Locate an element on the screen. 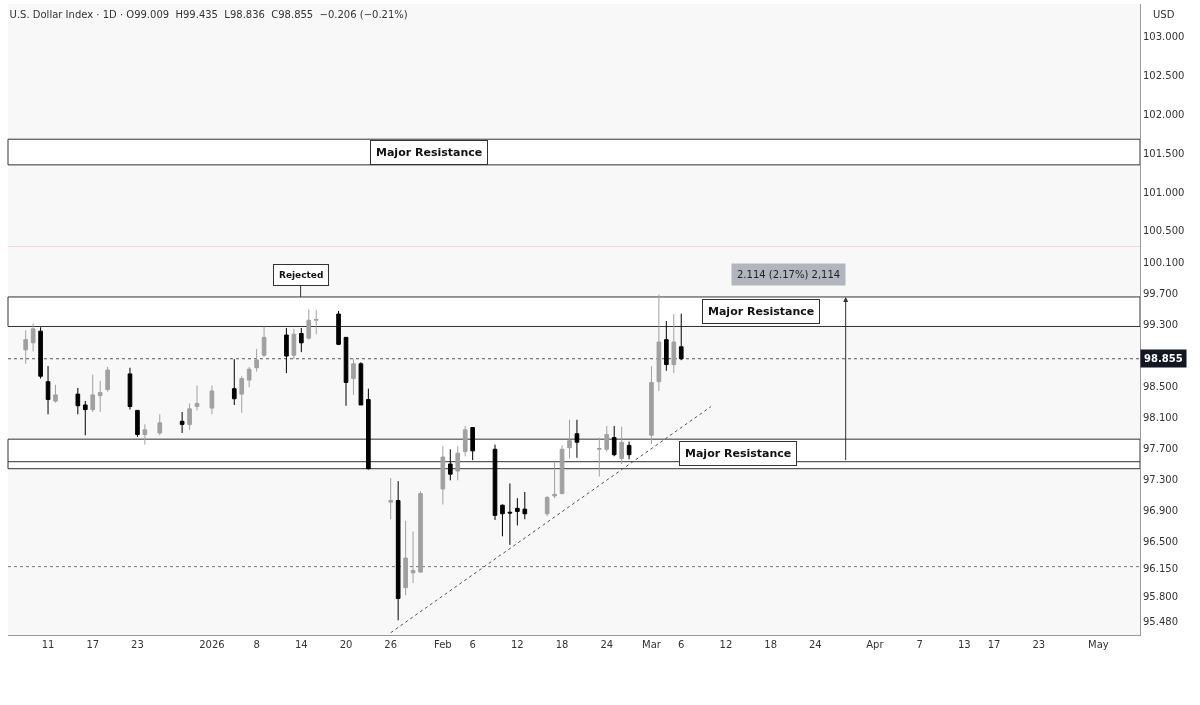 Image resolution: width=1200 pixels, height=705 pixels. y-tick-label: 96.500 is located at coordinates (1160, 542).